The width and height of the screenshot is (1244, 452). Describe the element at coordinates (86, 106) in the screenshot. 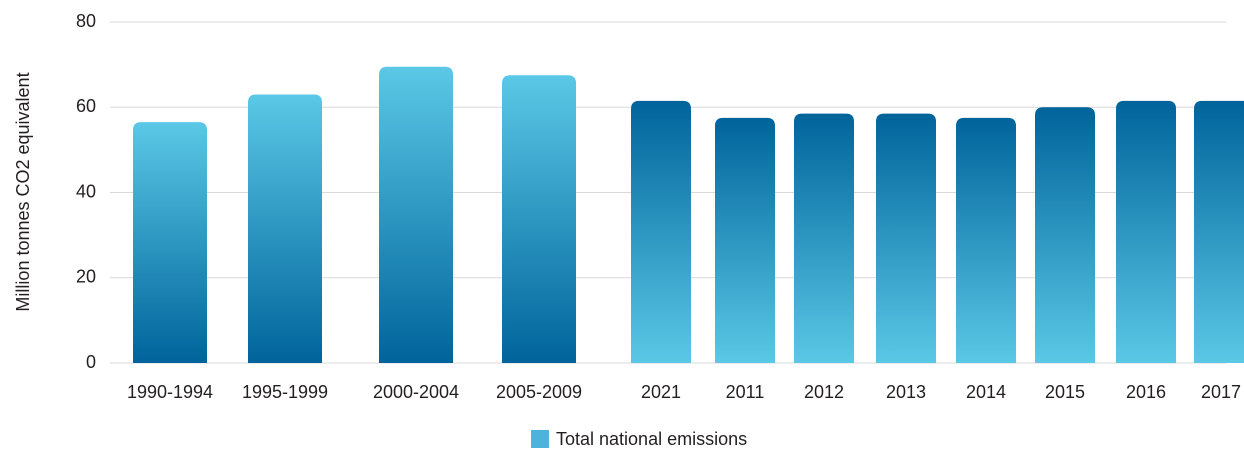

I see `y-tick-label: 60` at that location.